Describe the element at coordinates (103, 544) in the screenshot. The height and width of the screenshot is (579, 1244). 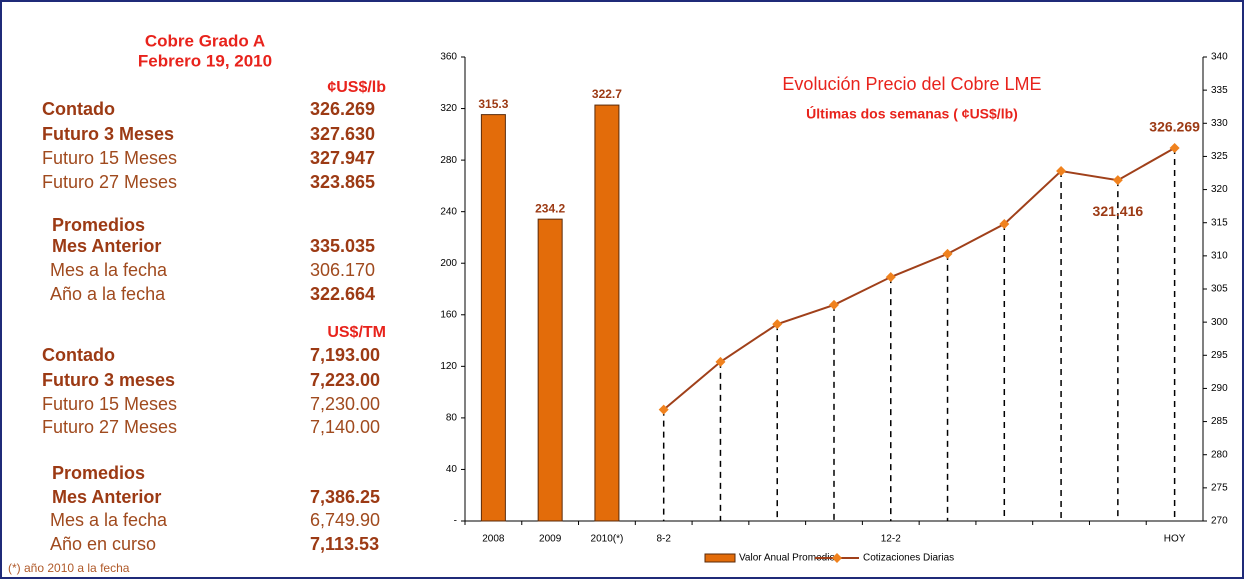
I see `row-label: Año en curso` at that location.